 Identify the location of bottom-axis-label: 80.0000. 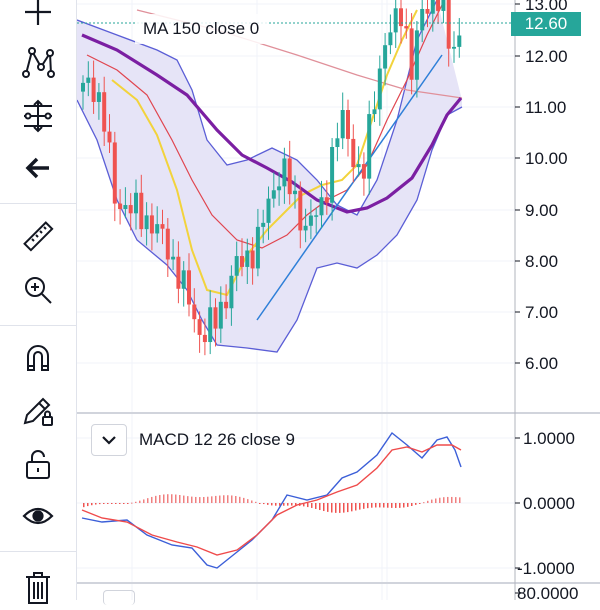
(547, 592).